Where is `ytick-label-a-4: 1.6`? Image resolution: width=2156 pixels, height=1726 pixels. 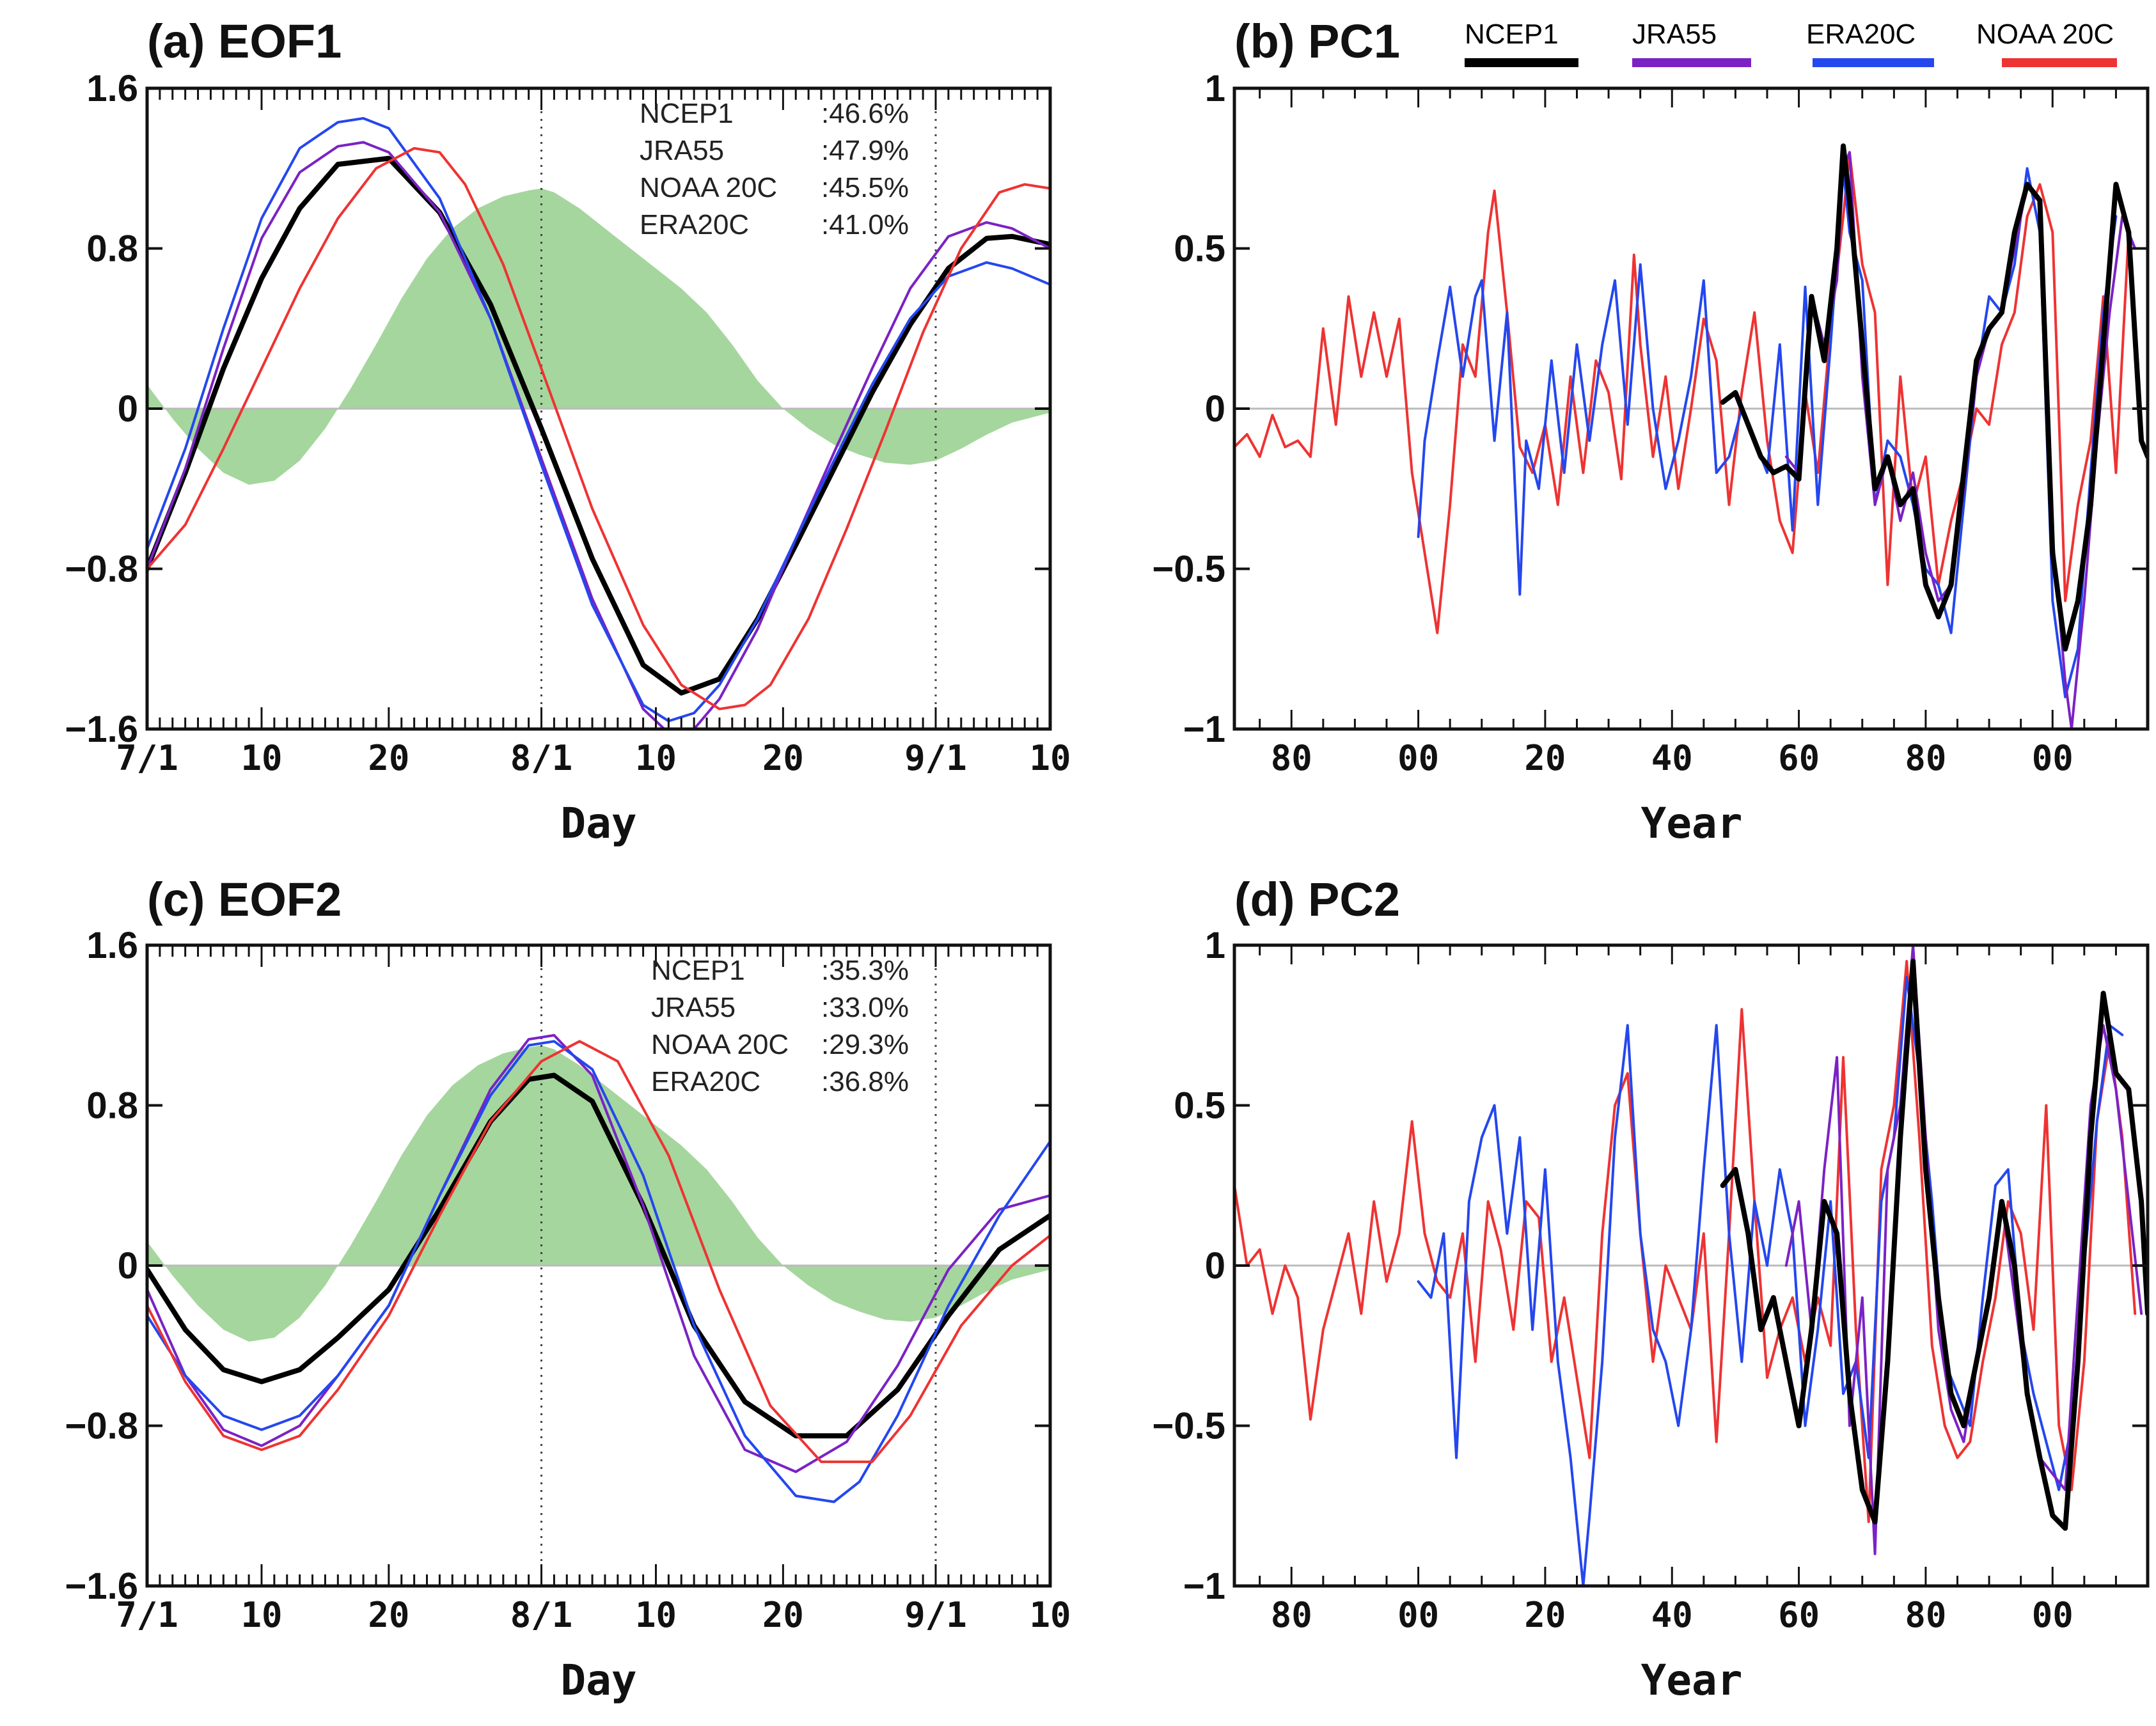 ytick-label-a-4: 1.6 is located at coordinates (112, 89).